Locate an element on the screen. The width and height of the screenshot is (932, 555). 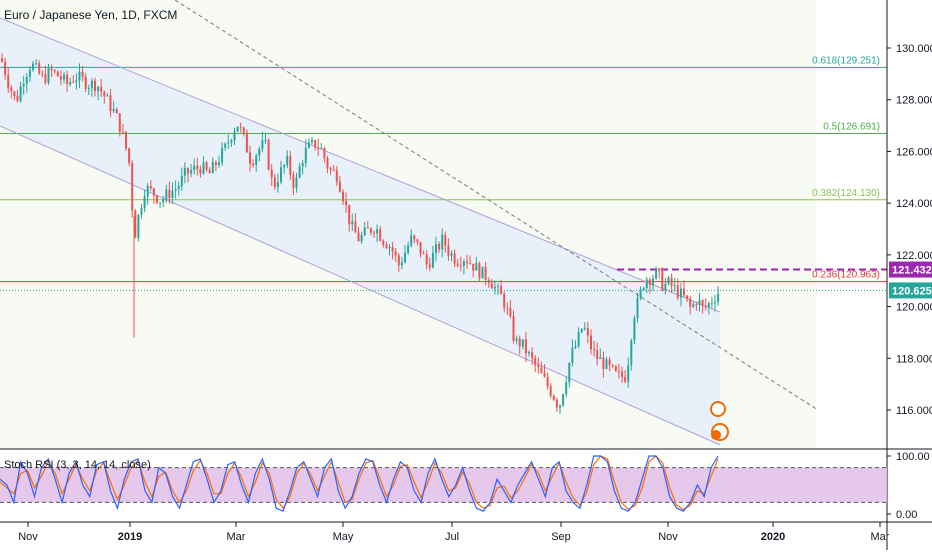
event-markers is located at coordinates (719, 421).